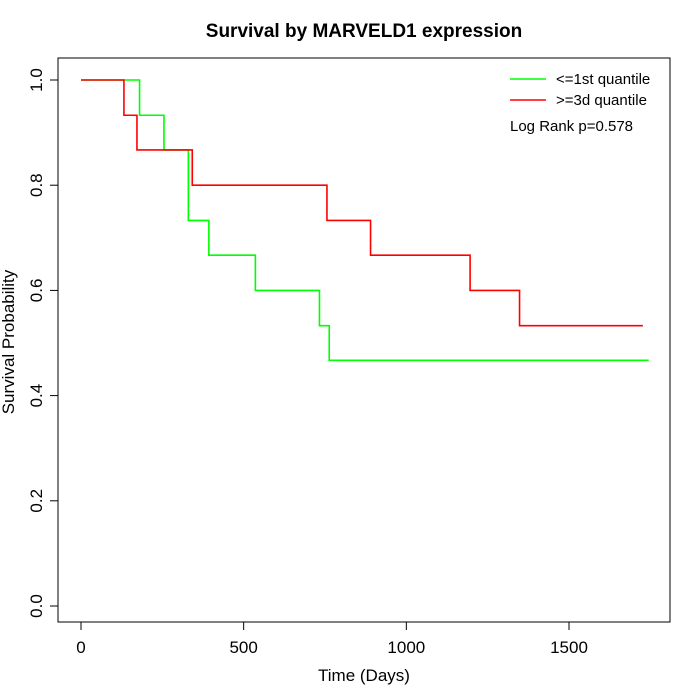 The width and height of the screenshot is (700, 700). I want to click on legend-label-2: >=3d quantile, so click(601, 100).